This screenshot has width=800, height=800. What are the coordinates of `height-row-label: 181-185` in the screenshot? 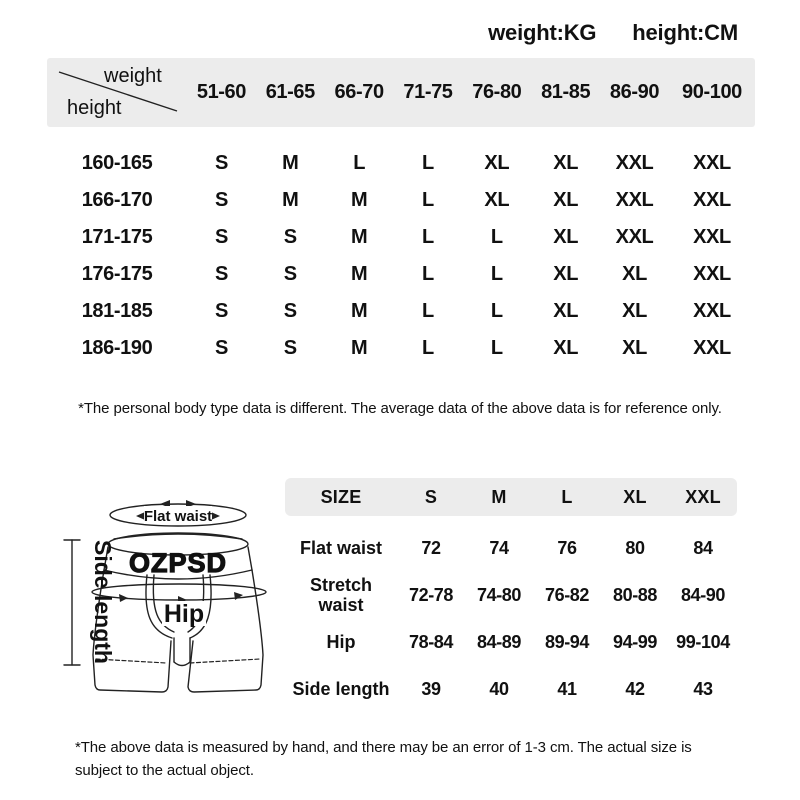 It's located at (117, 311).